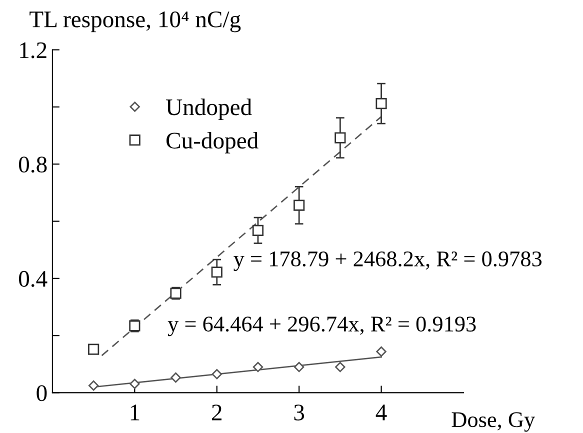  Describe the element at coordinates (299, 412) in the screenshot. I see `x-tick-label: 3` at that location.